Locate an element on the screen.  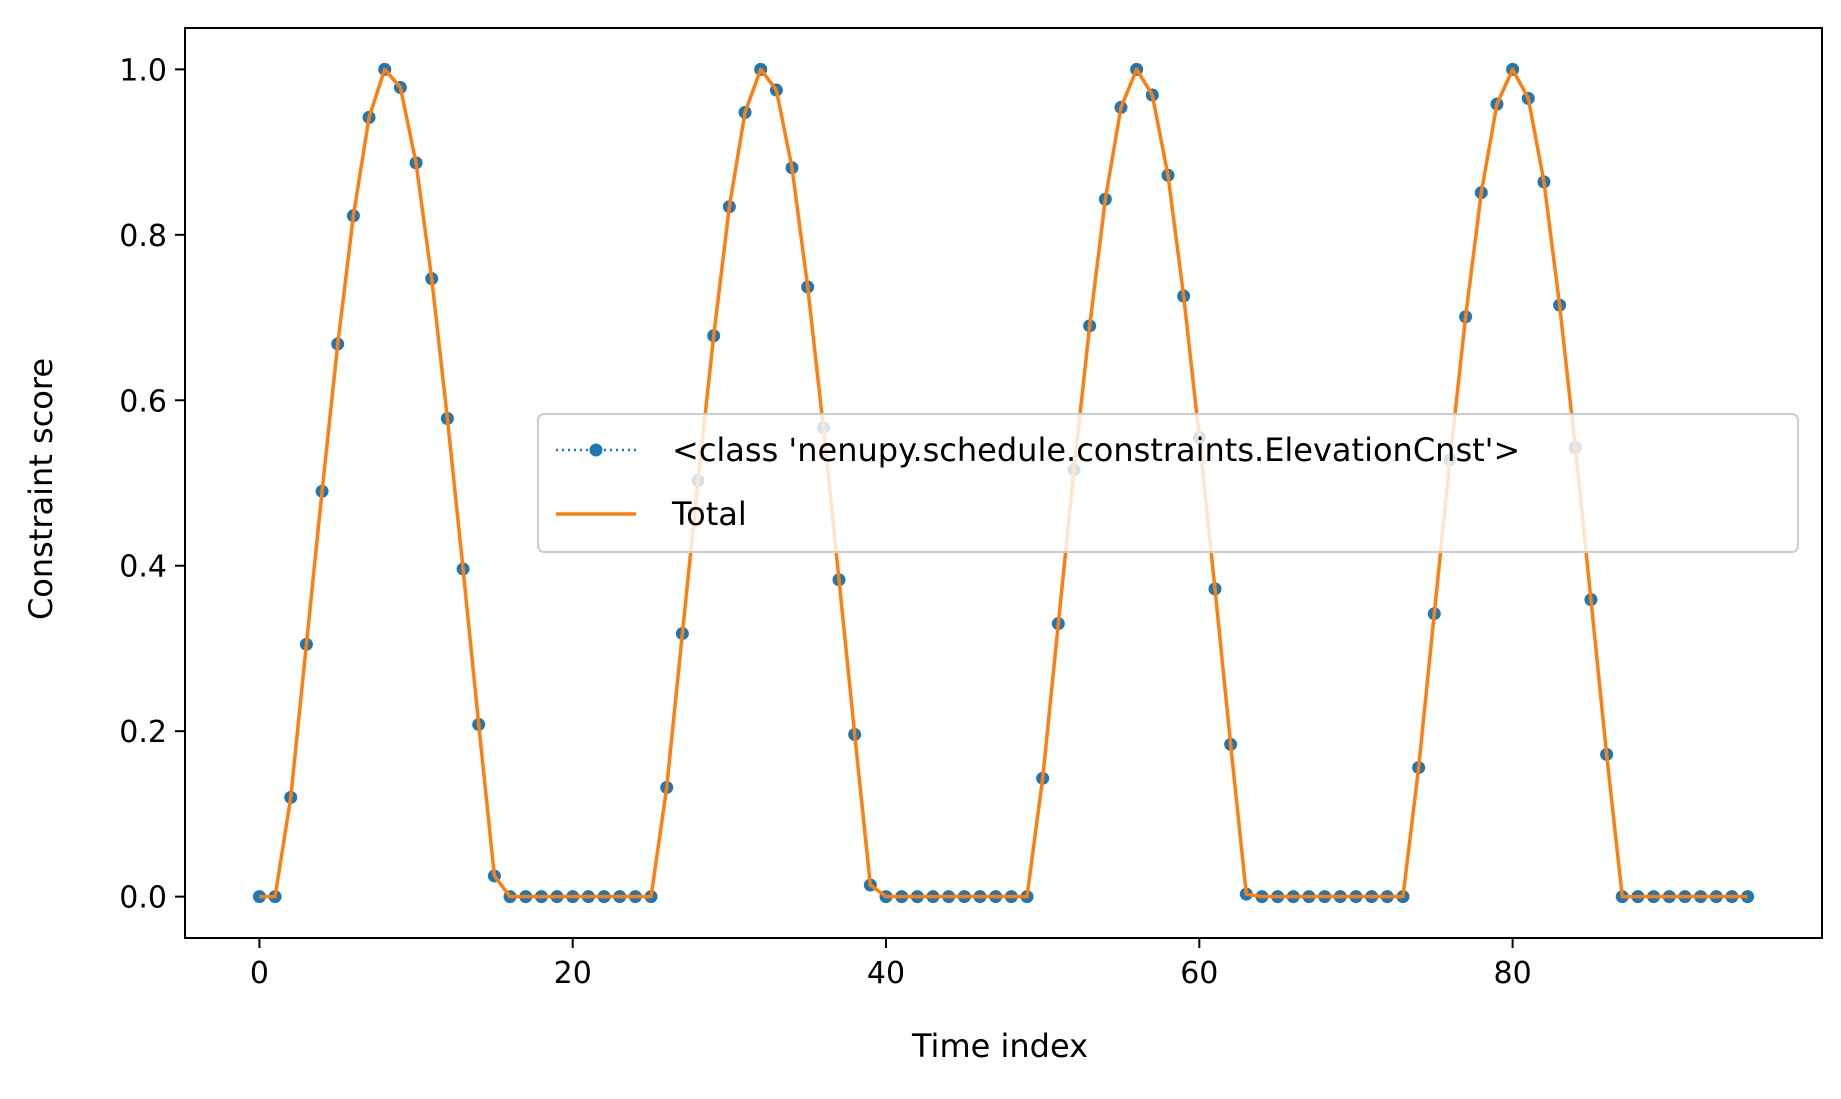
legend-total-label: Total is located at coordinates (709, 514).